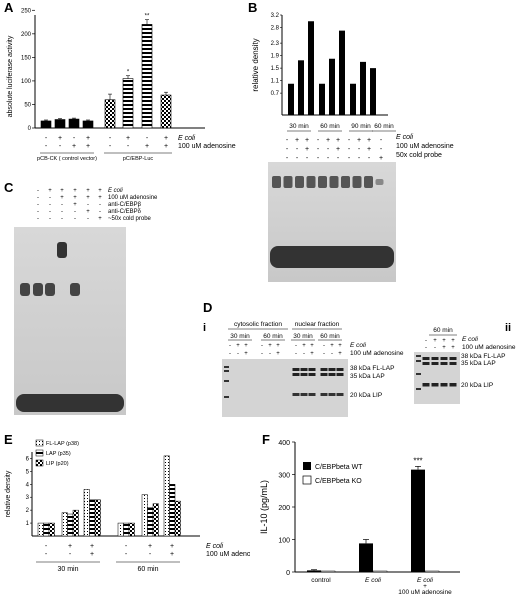  I want to click on significance-mark: *, so click(128, 73).